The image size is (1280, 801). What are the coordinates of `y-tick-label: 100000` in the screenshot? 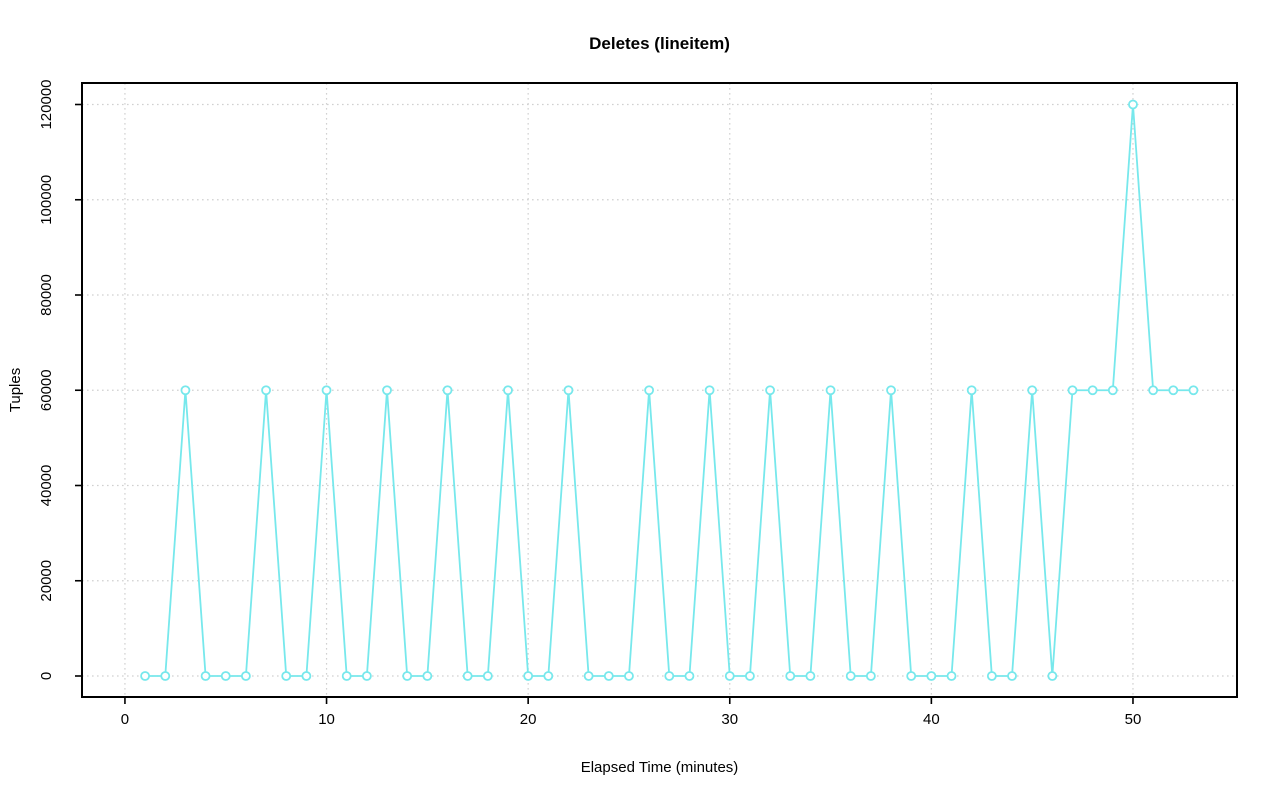 It's located at (46, 200).